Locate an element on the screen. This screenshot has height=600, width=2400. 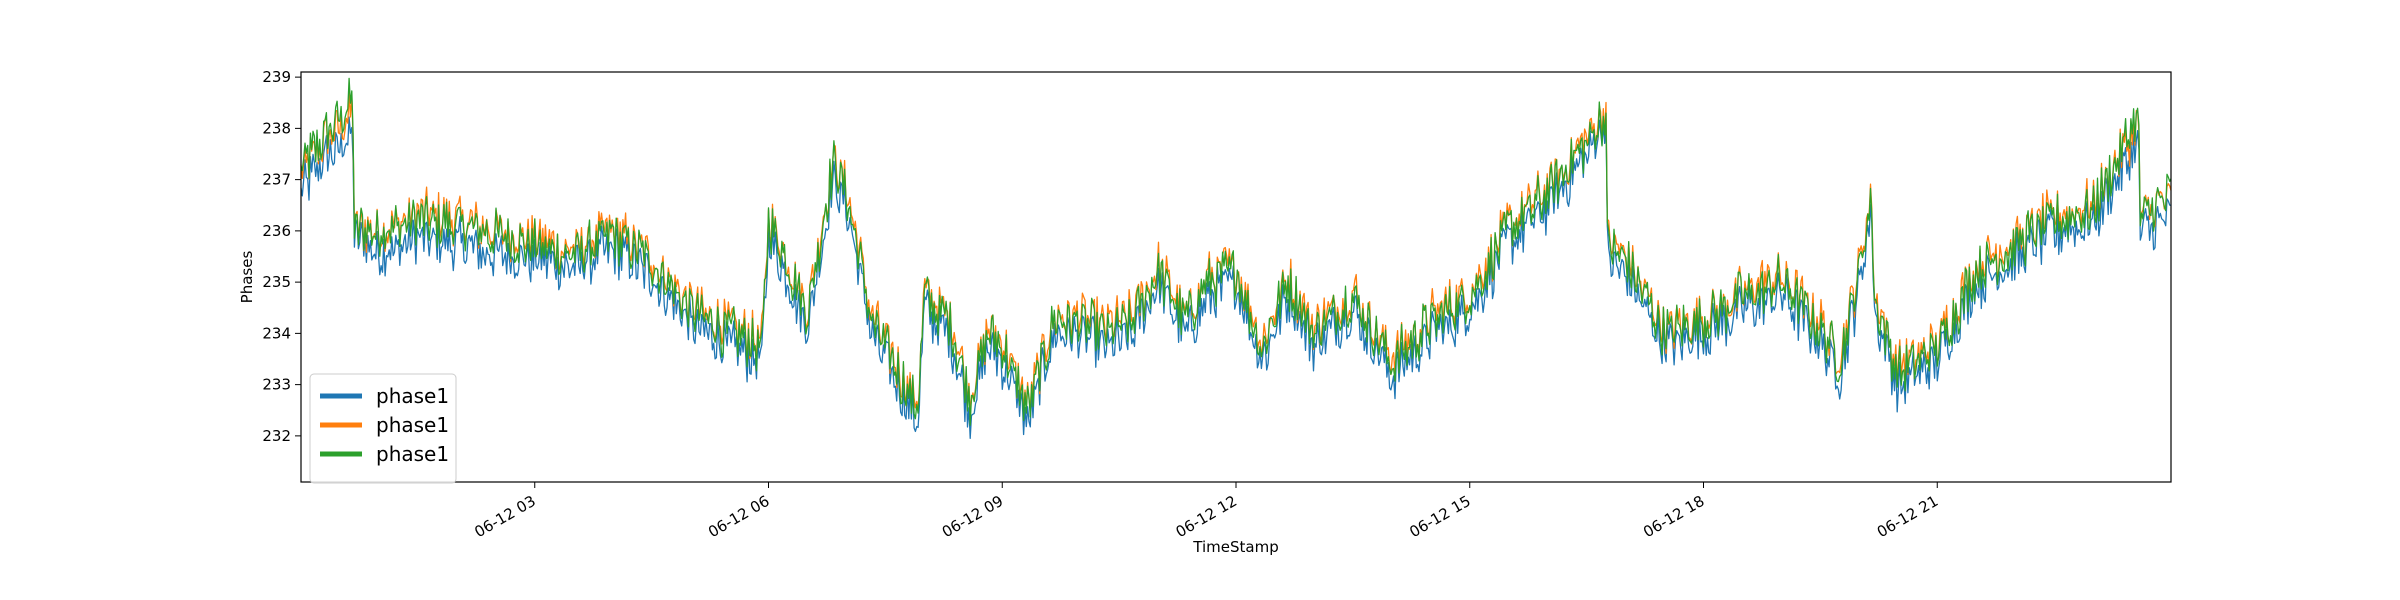
y-axis-label: Phases is located at coordinates (247, 277).